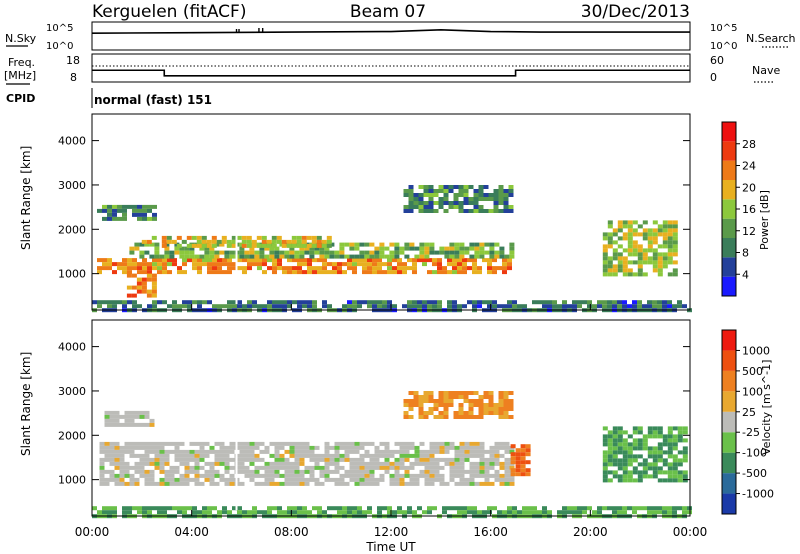  Describe the element at coordinates (729, 151) in the screenshot. I see `power-colorbar-segment` at that location.